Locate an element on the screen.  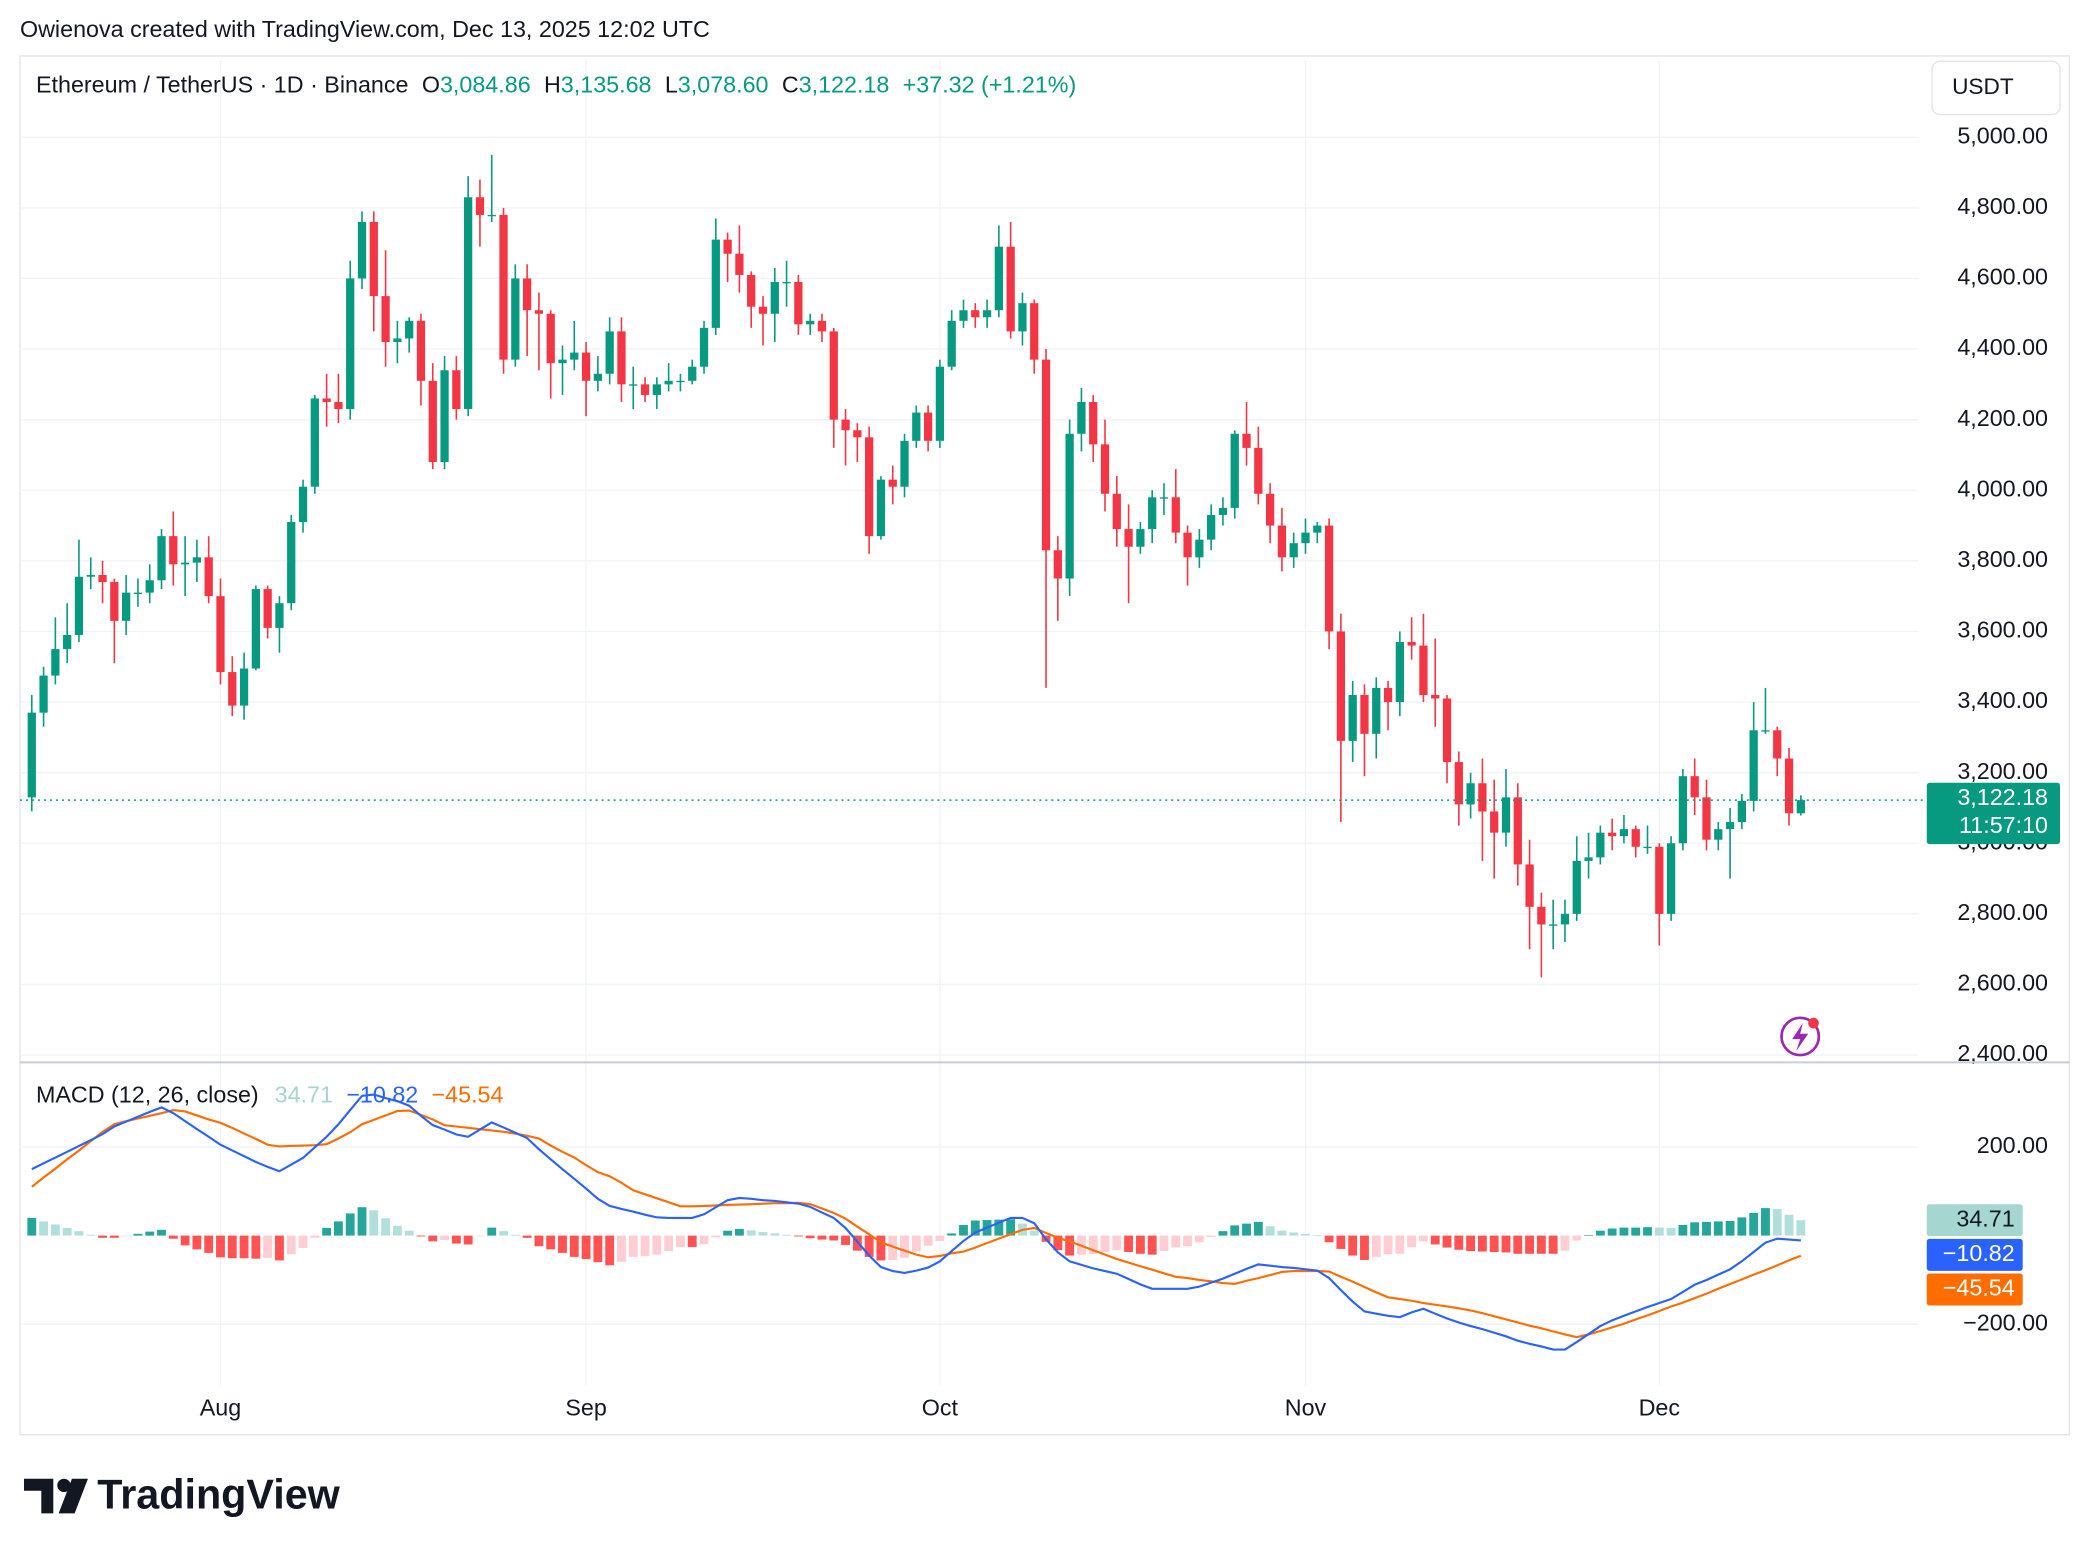
alert-icon is located at coordinates (1800, 1036).